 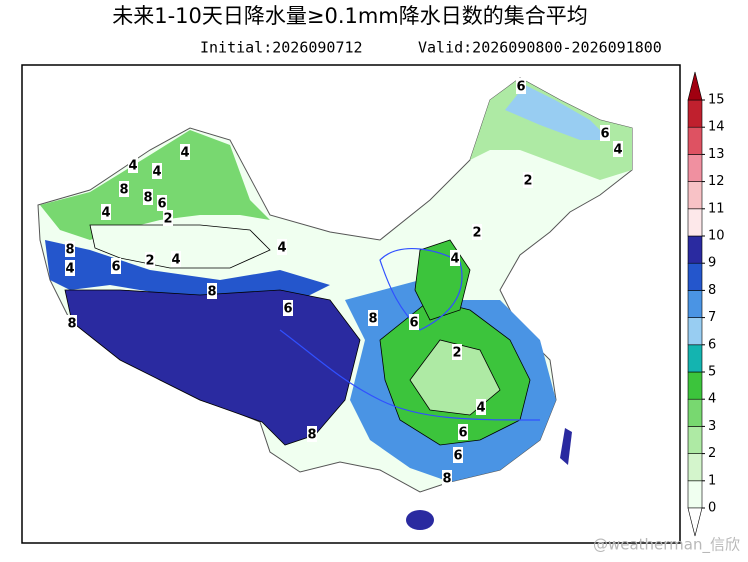 I want to click on northeast-wet, so click(x=557, y=112).